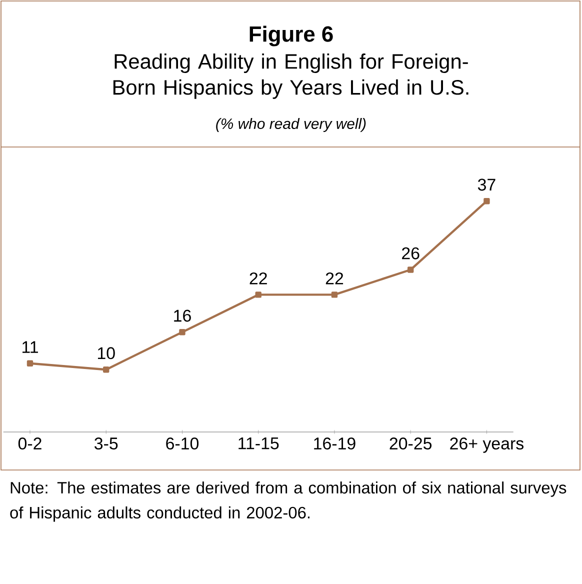 The height and width of the screenshot is (584, 582). I want to click on text: (% who read very well), so click(291, 125).